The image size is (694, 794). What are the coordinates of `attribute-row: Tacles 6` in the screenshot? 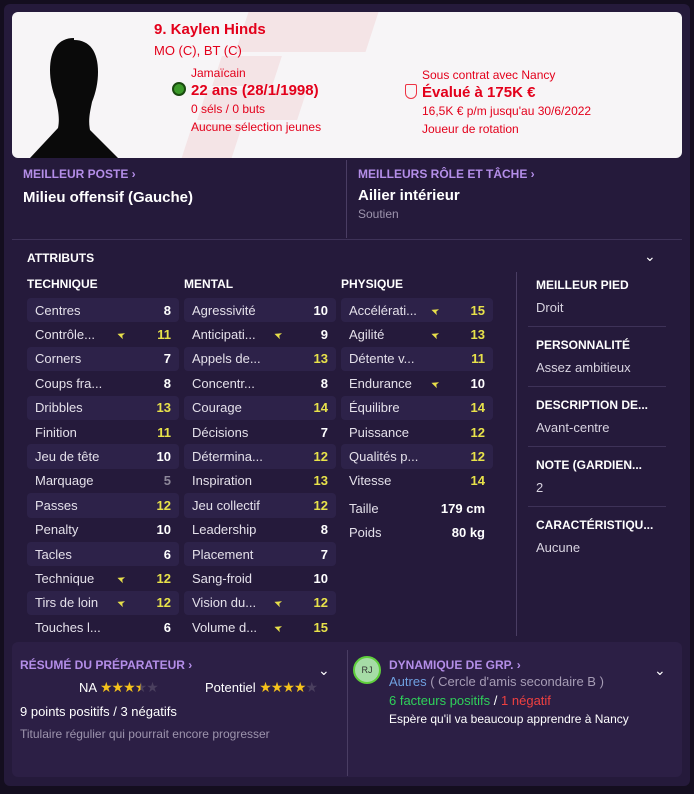 It's located at (103, 554).